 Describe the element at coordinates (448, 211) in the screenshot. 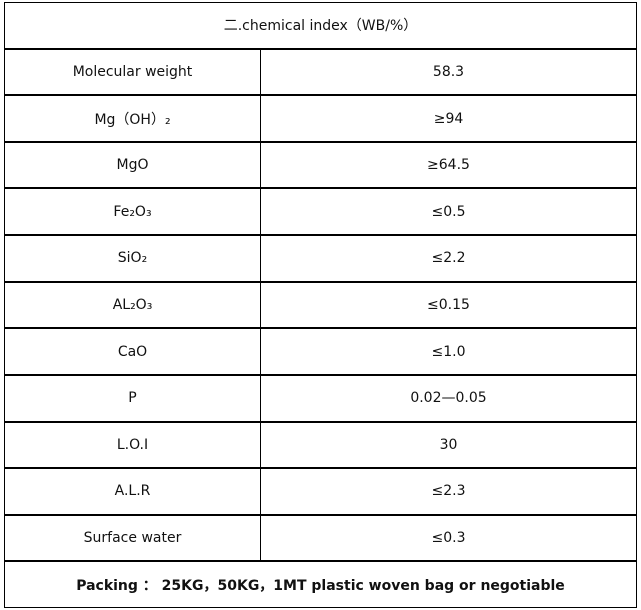

I see `item-value: ≤0.5` at that location.